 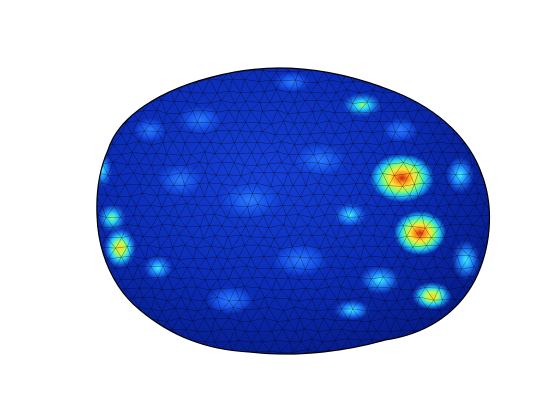 What do you see at coordinates (112, 218) in the screenshot?
I see `hotspot-green-left-upper` at bounding box center [112, 218].